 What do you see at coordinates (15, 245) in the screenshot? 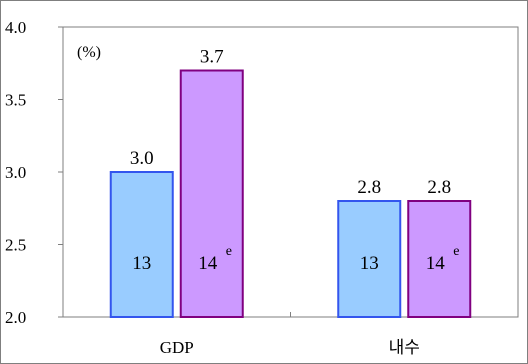
I see `y-tick-label: 2.5` at bounding box center [15, 245].